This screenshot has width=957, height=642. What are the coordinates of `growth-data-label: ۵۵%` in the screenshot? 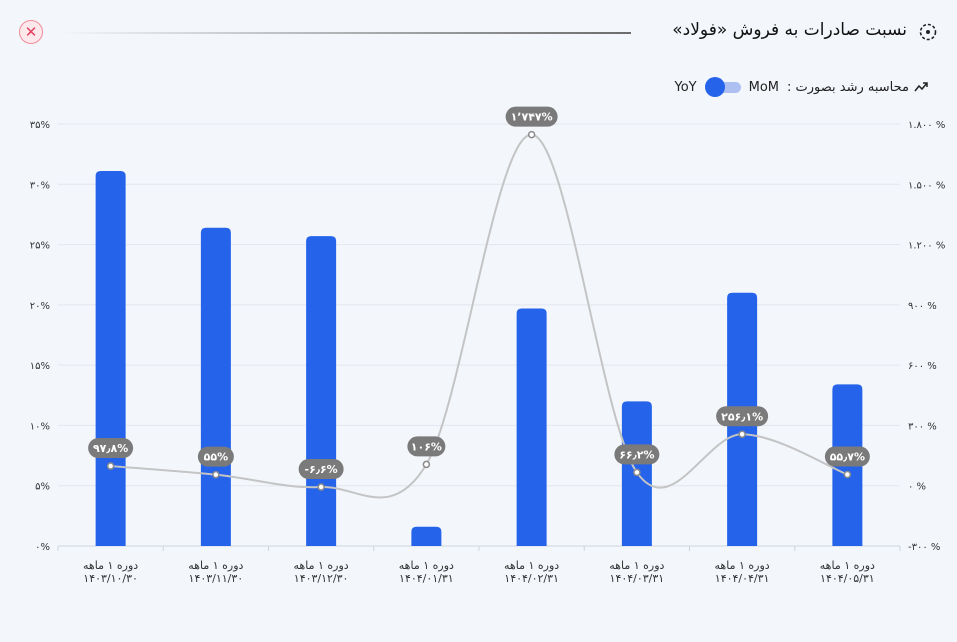 It's located at (215, 456).